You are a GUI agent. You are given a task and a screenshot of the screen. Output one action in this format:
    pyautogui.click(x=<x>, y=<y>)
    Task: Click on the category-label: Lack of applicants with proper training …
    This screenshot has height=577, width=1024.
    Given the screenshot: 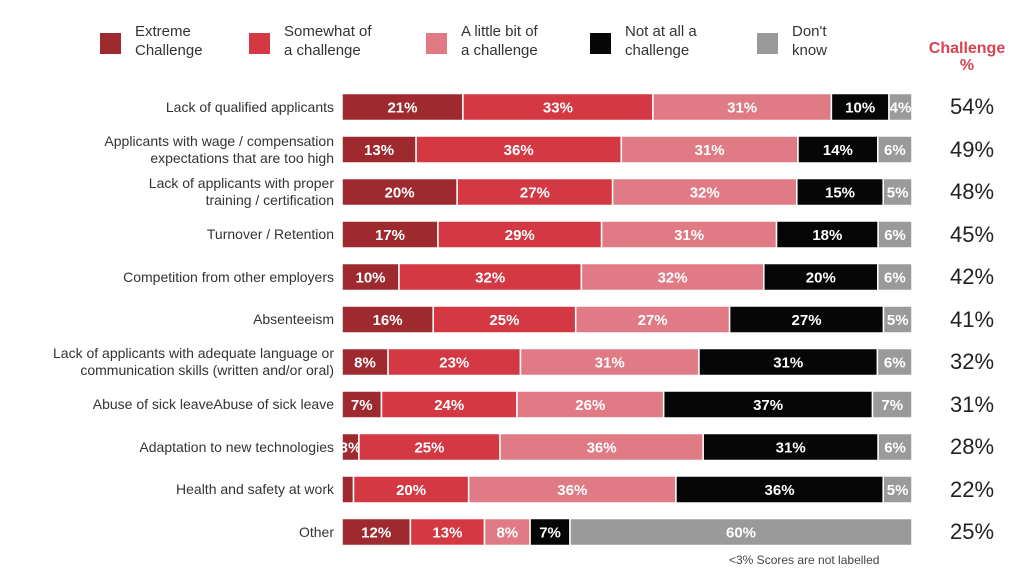 What is the action you would take?
    pyautogui.click(x=241, y=191)
    